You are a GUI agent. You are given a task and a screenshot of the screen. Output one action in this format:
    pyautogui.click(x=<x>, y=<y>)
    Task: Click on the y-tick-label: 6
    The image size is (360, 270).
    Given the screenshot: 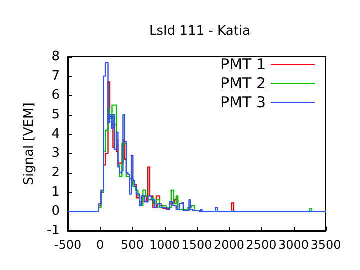 What is the action you would take?
    pyautogui.click(x=56, y=96)
    